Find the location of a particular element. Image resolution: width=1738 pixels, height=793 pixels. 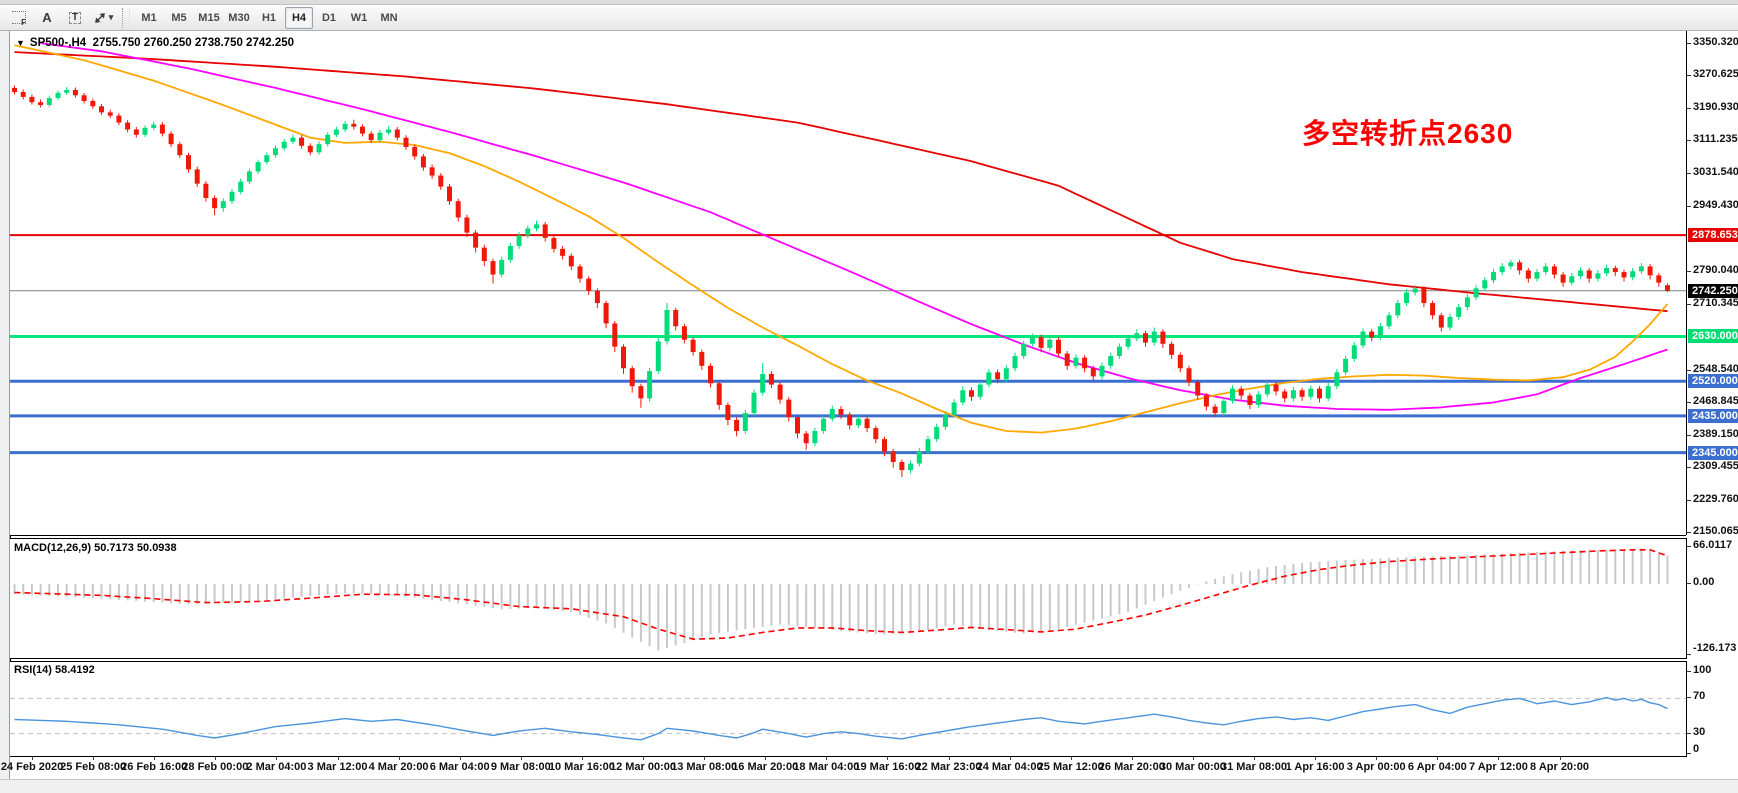

price-chip-label: 2630.000 is located at coordinates (1713, 336).